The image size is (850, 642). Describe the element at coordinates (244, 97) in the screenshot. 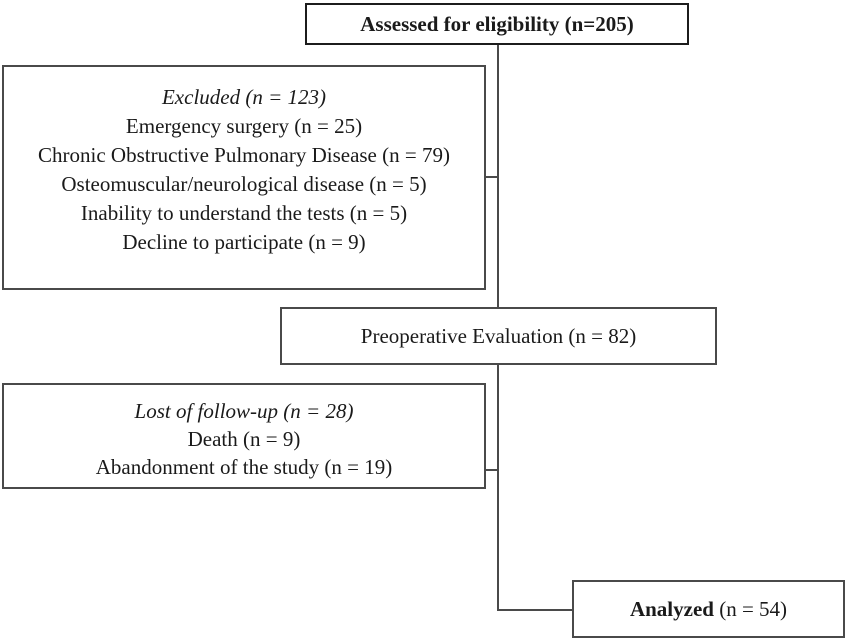

I see `excluded-title: Excluded (n = 123)` at that location.